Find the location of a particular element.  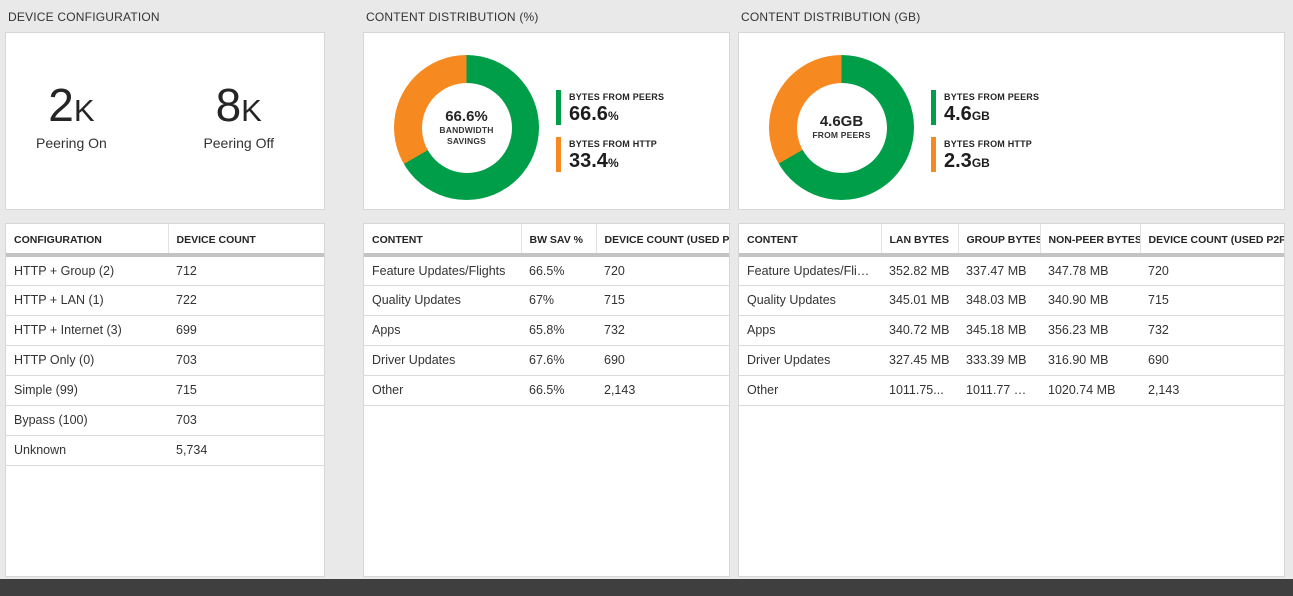

table-cell: 345.18 MB is located at coordinates (999, 330).